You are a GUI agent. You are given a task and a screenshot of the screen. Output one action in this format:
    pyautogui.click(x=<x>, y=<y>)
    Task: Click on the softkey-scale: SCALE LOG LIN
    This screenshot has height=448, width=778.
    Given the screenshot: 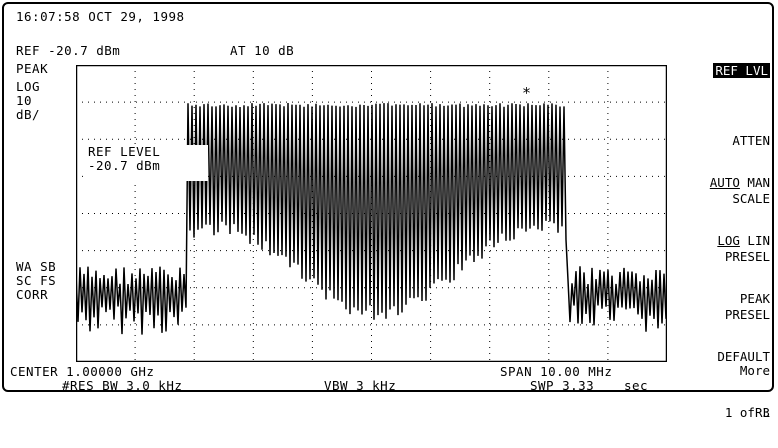 What is the action you would take?
    pyautogui.click(x=743, y=220)
    